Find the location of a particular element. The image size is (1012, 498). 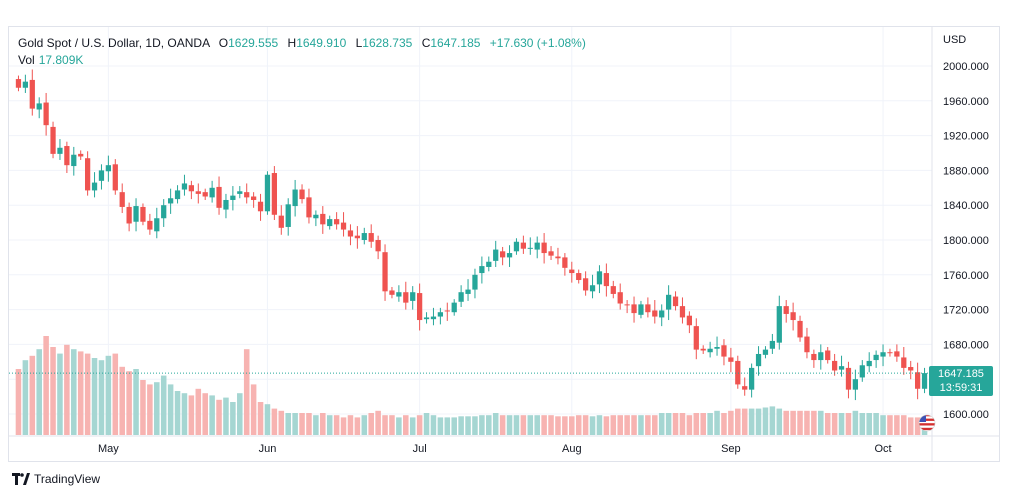

price-tick-label: 1600.000 is located at coordinates (966, 415).